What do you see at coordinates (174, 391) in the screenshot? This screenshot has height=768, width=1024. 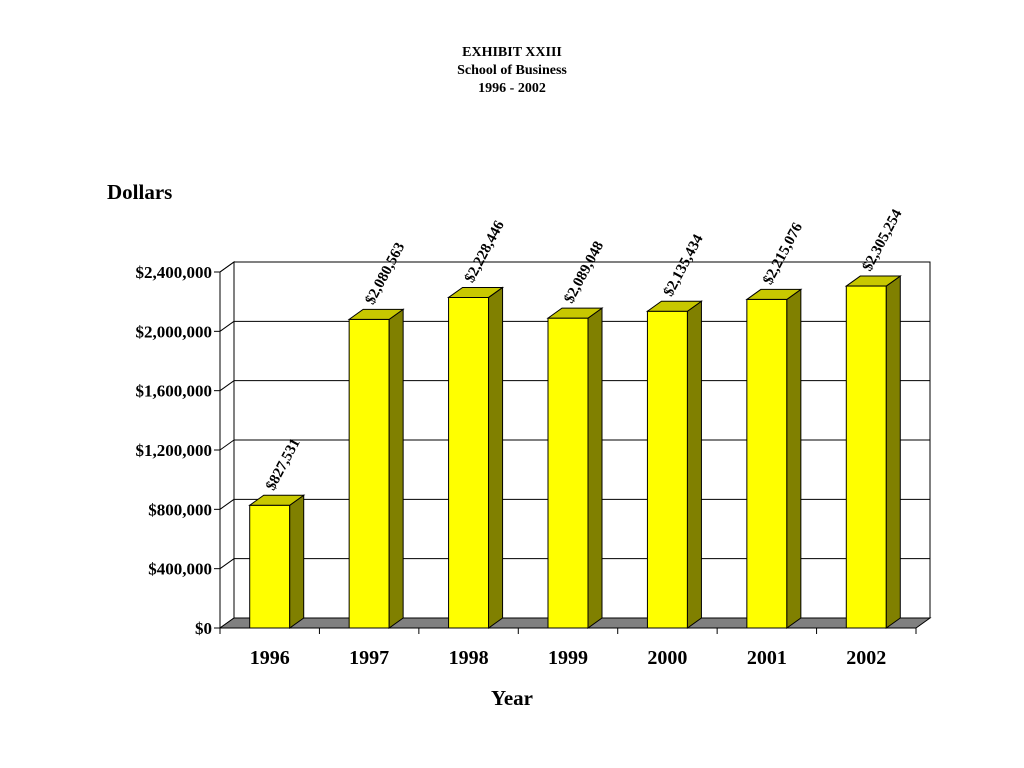 I see `y-tick-label: $1,600,000` at bounding box center [174, 391].